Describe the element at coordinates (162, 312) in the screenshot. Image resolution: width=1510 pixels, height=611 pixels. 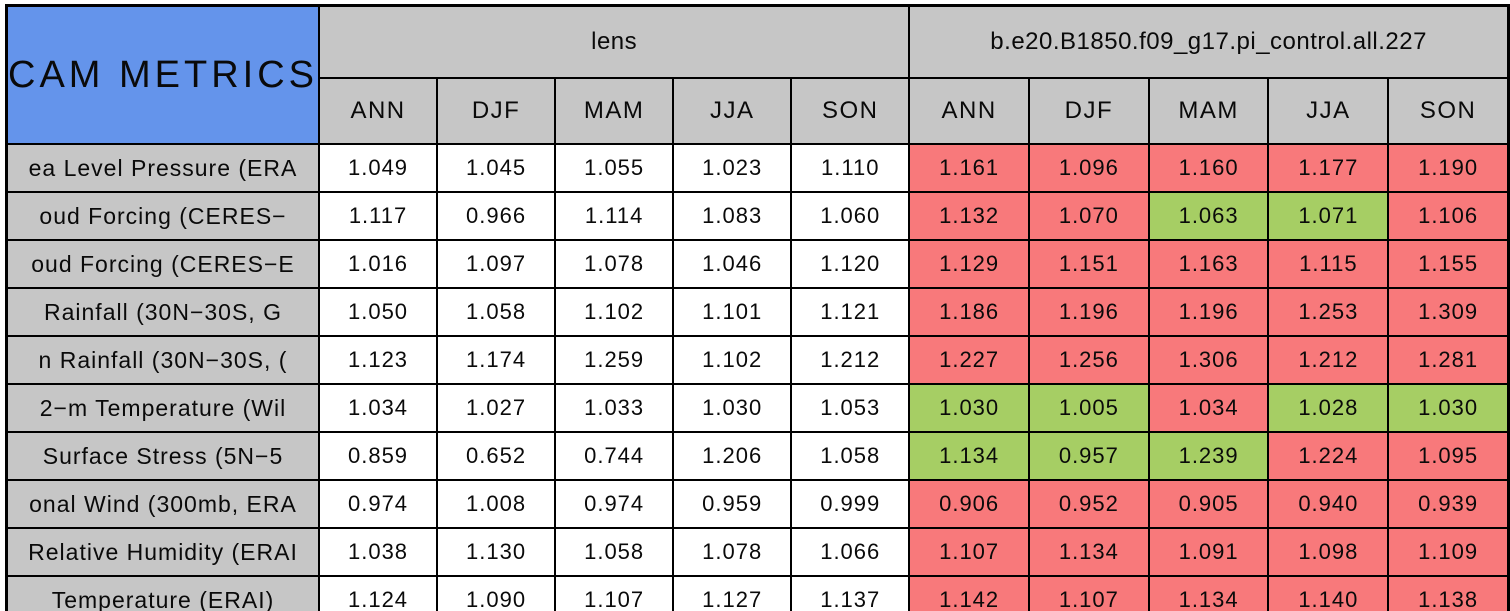
I see `metric-label: Rainfall (30N−30S, G` at that location.